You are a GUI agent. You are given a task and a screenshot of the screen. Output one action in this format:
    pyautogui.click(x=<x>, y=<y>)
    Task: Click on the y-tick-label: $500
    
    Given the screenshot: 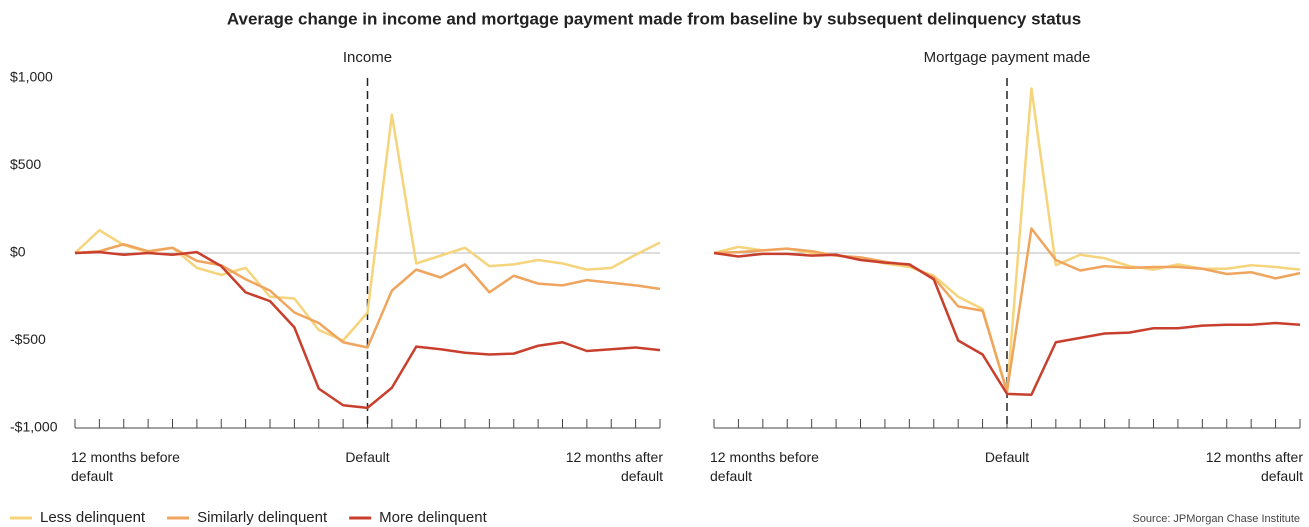 What is the action you would take?
    pyautogui.click(x=25, y=164)
    